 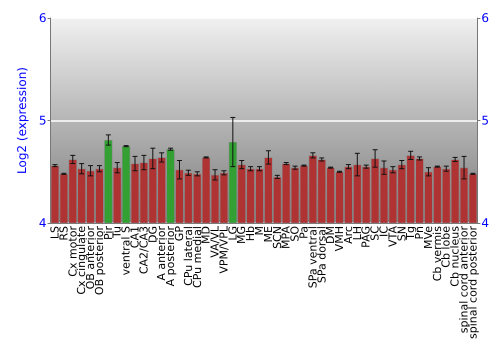 I want to click on y2-tick-label: 5, so click(x=485, y=121).